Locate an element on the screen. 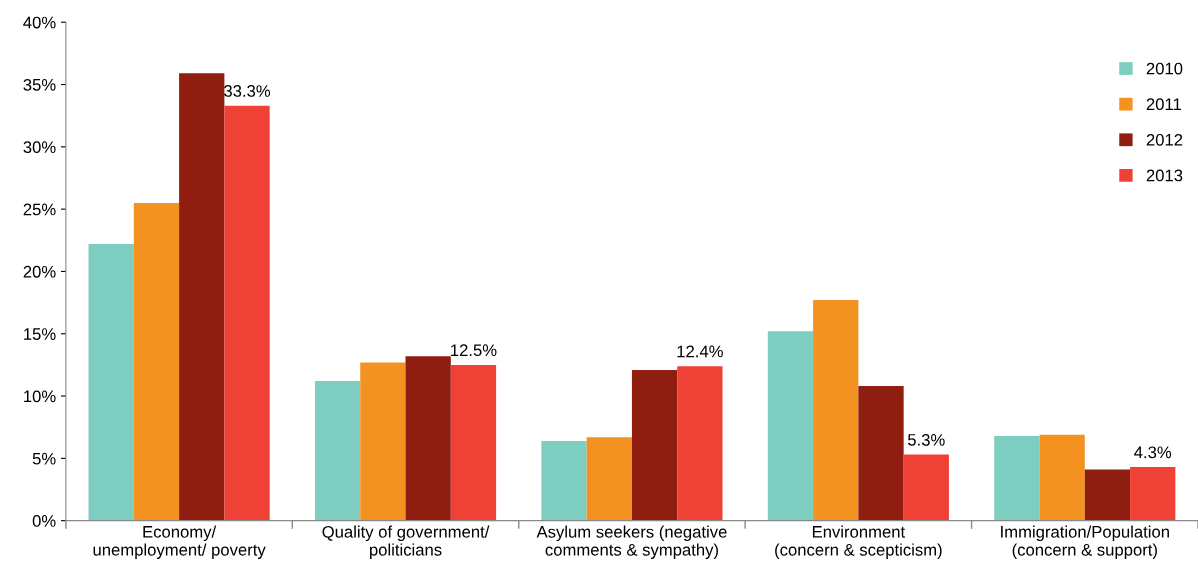 The image size is (1198, 585). legend-label: 2012 is located at coordinates (1164, 139).